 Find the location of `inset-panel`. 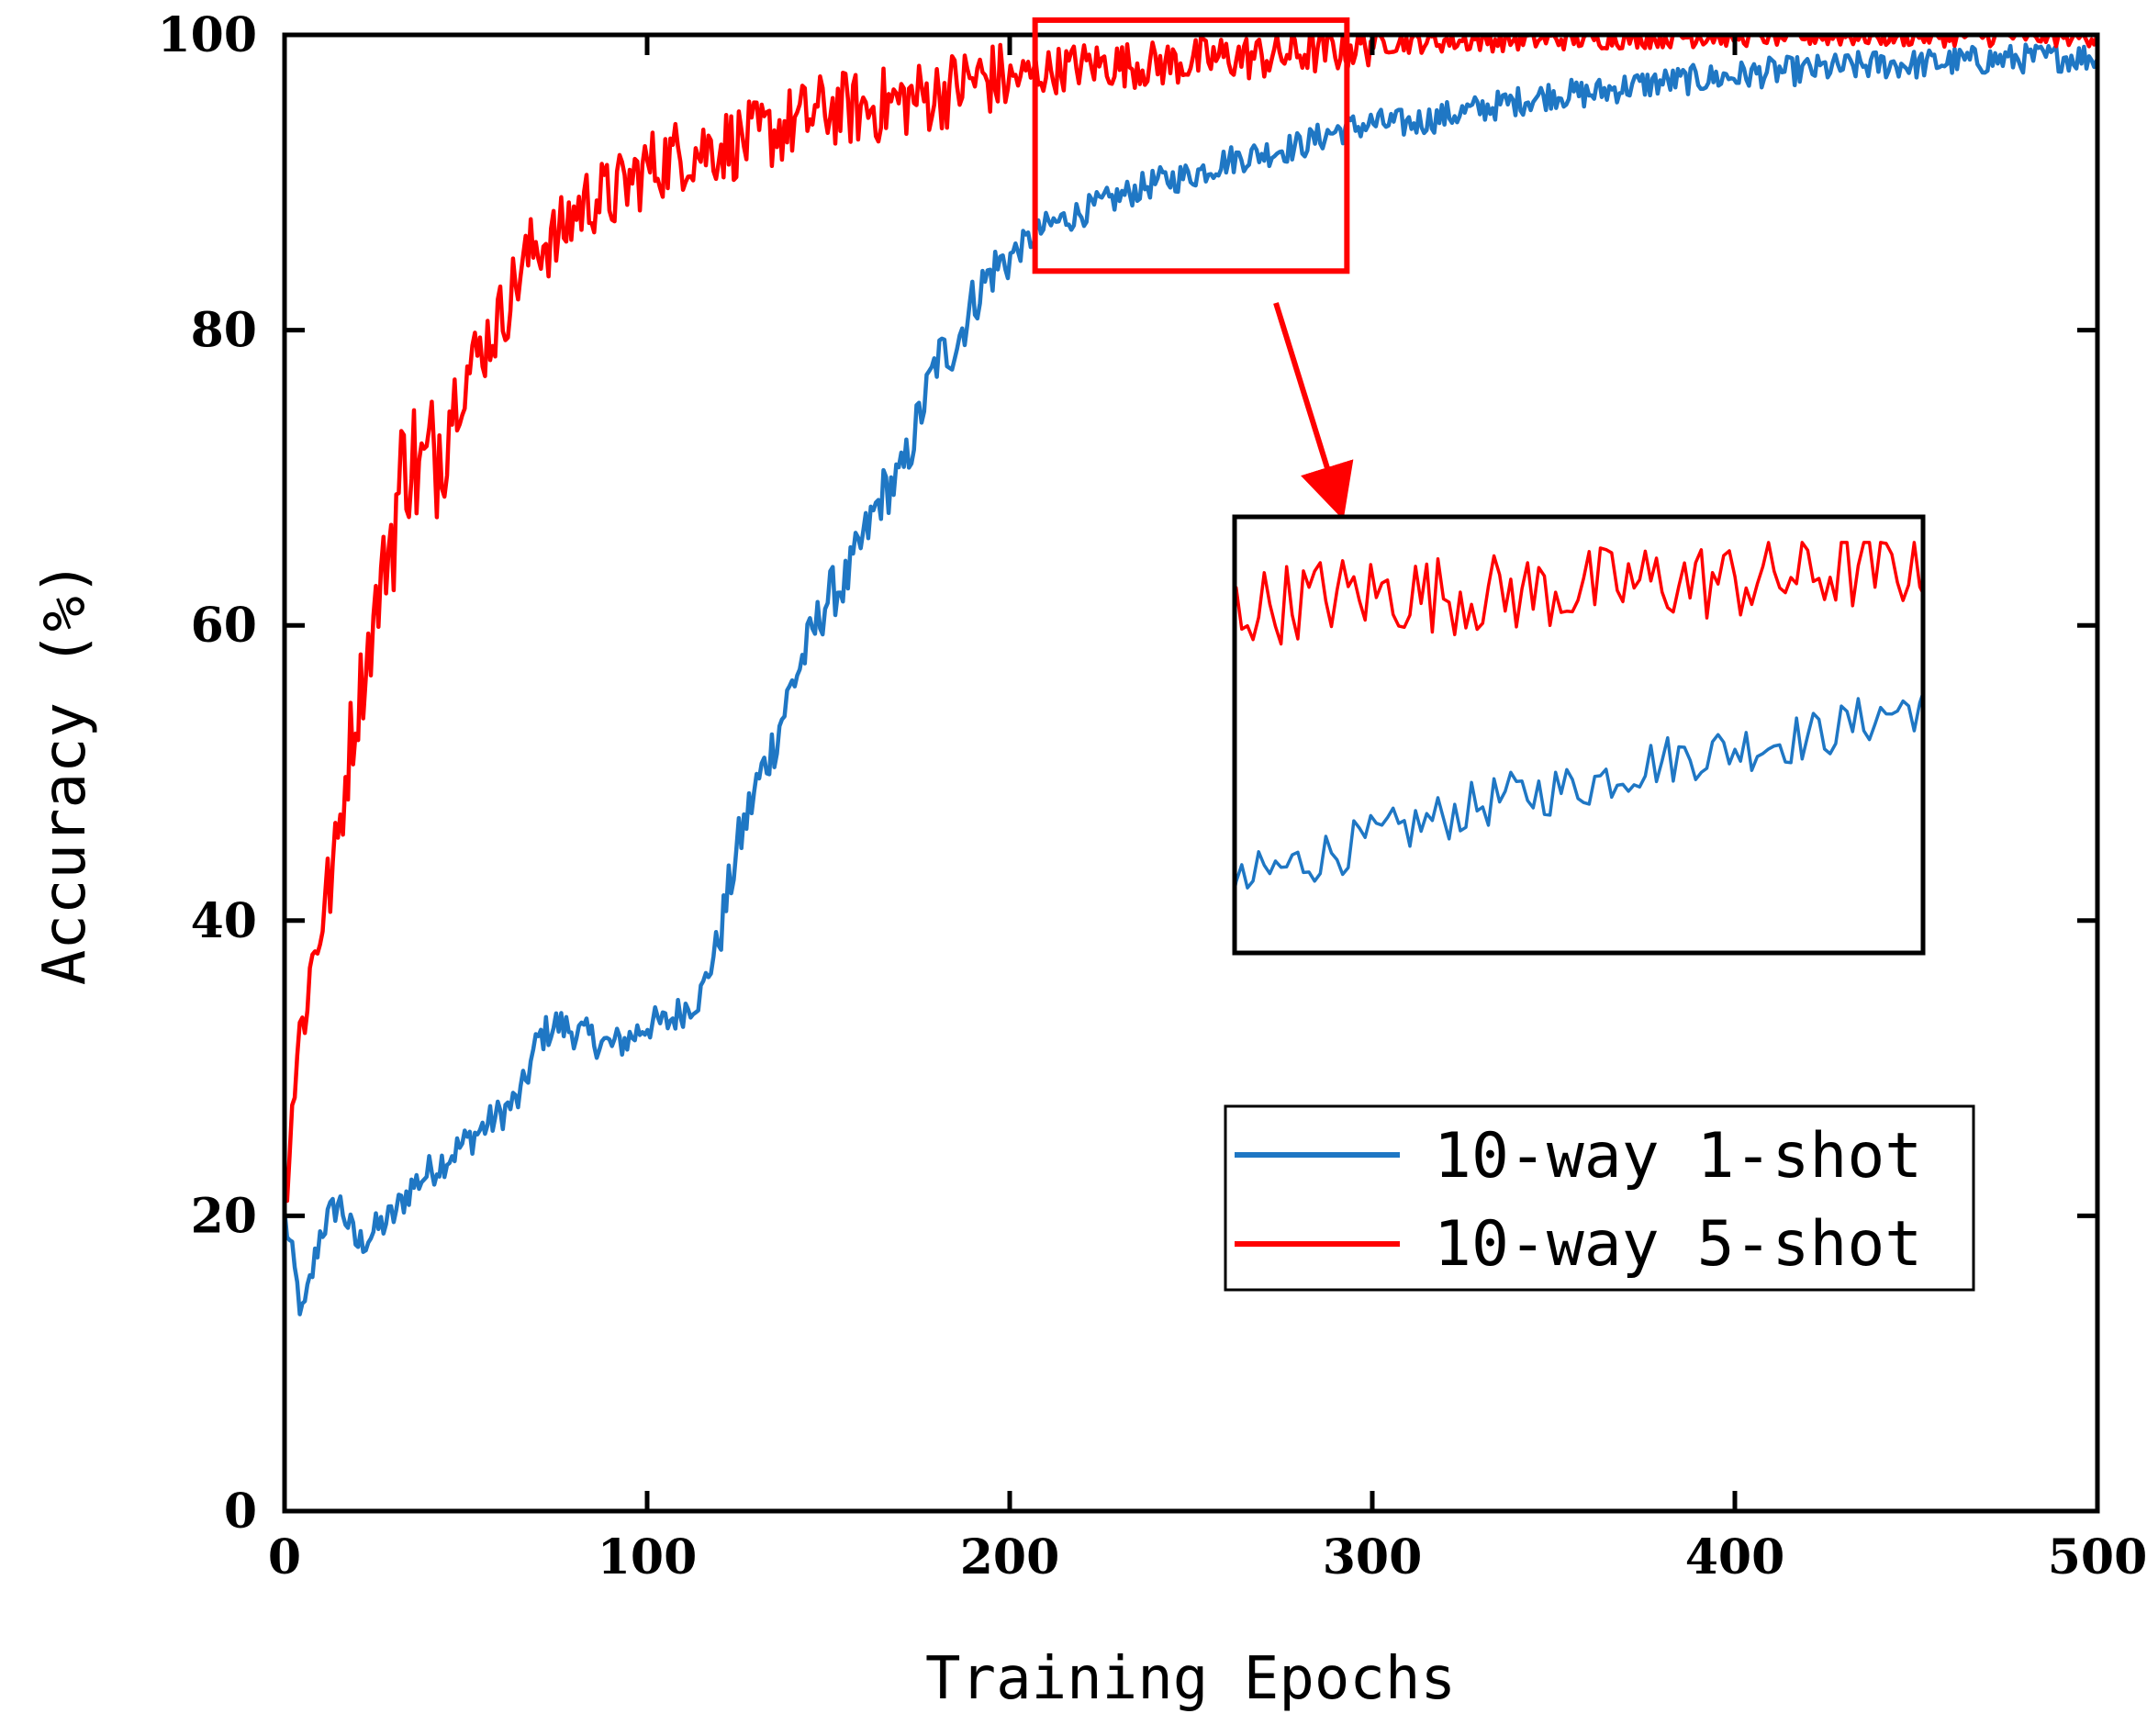

inset-panel is located at coordinates (1579, 735).